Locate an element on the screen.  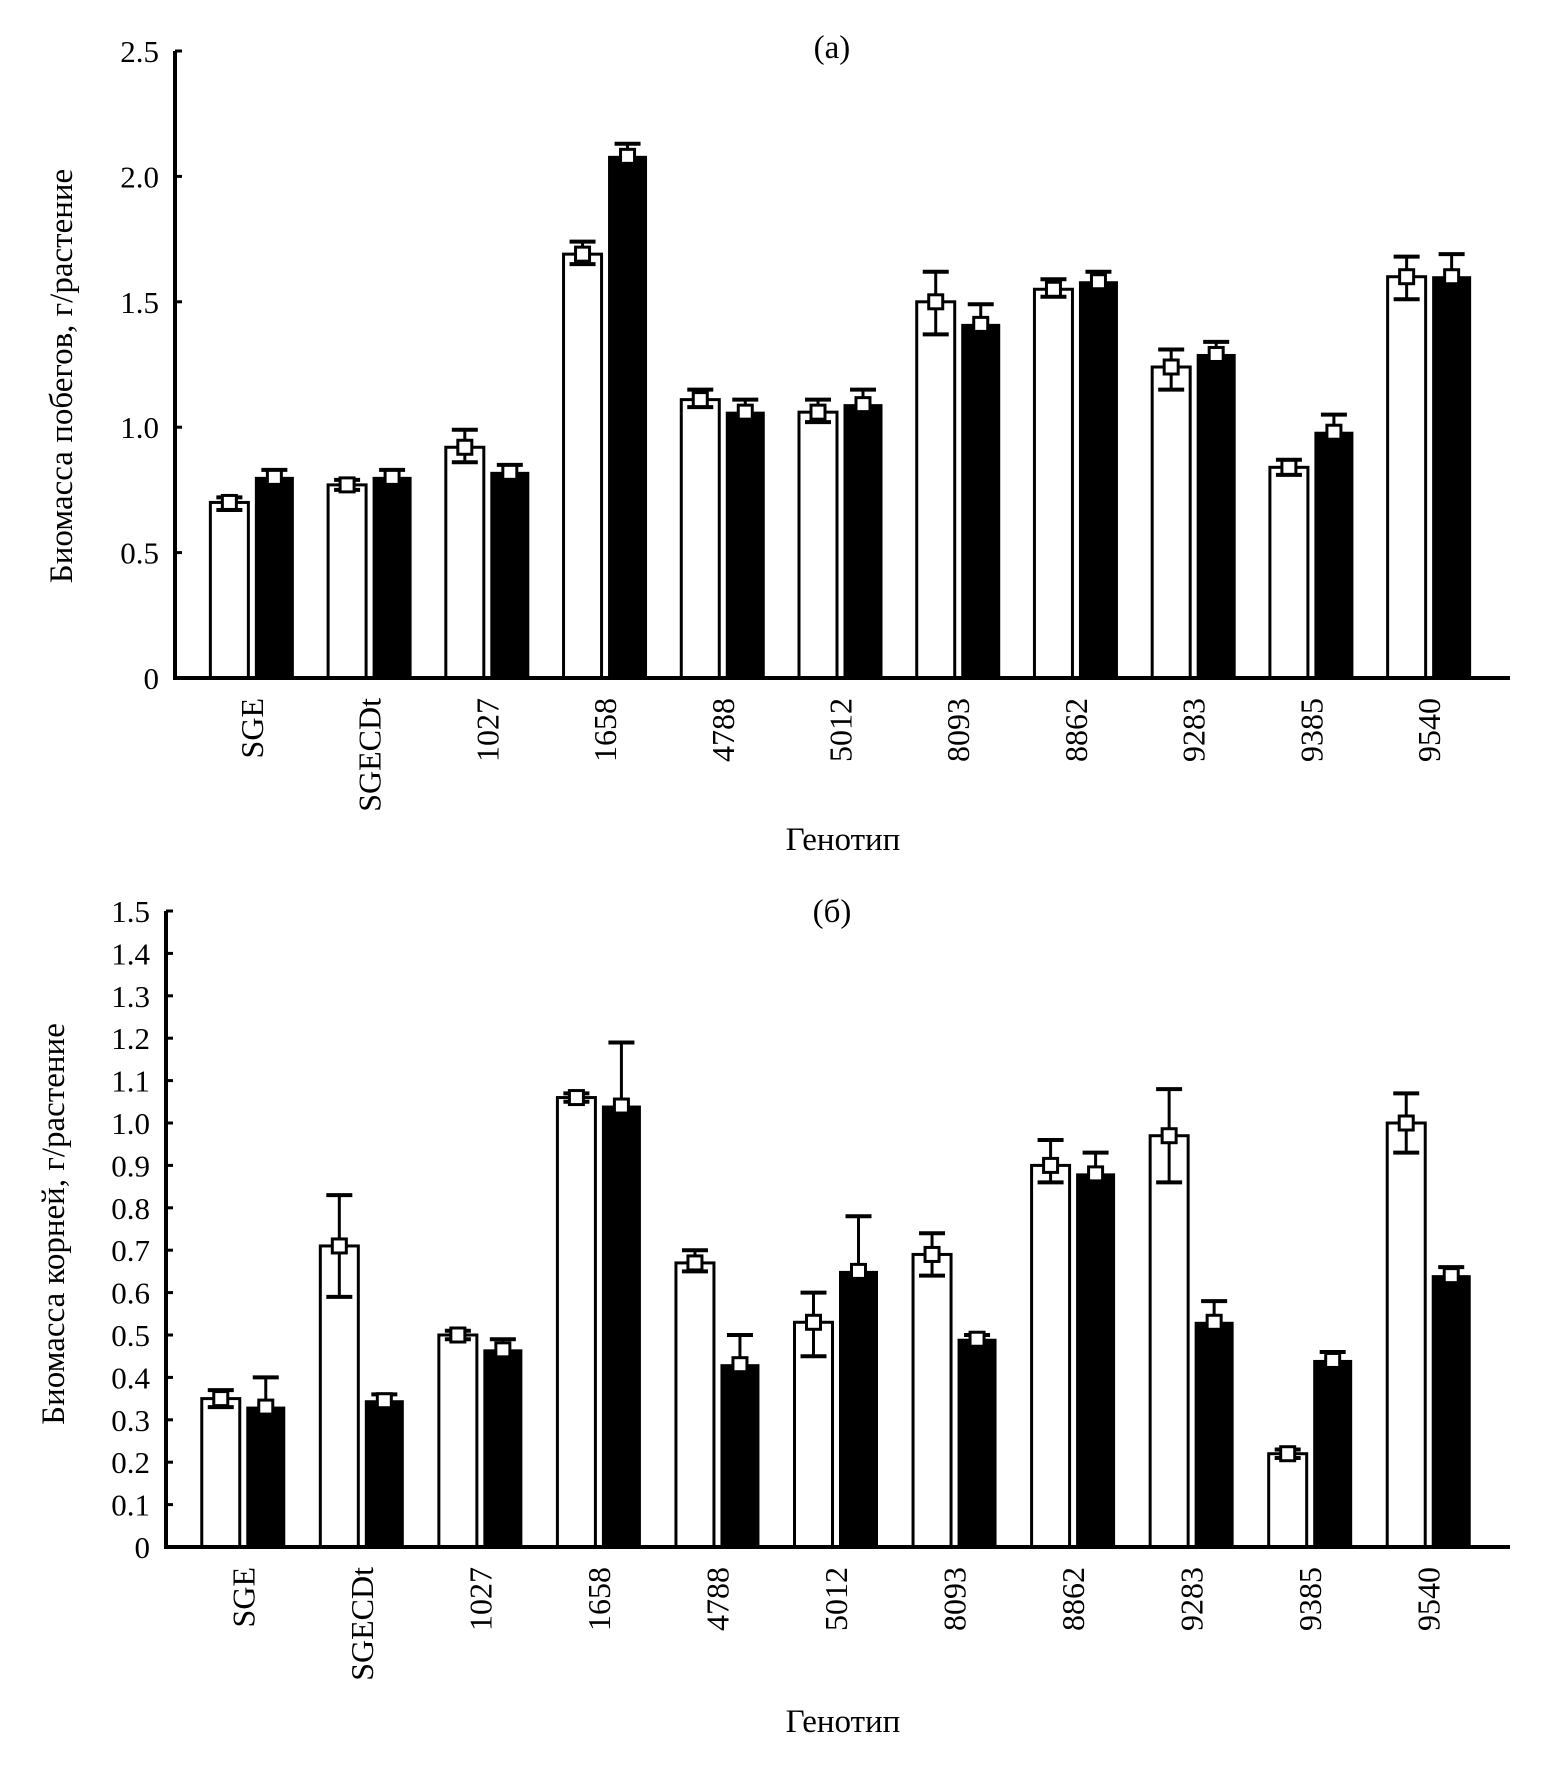
panel-label-a: (а) is located at coordinates (832, 48).